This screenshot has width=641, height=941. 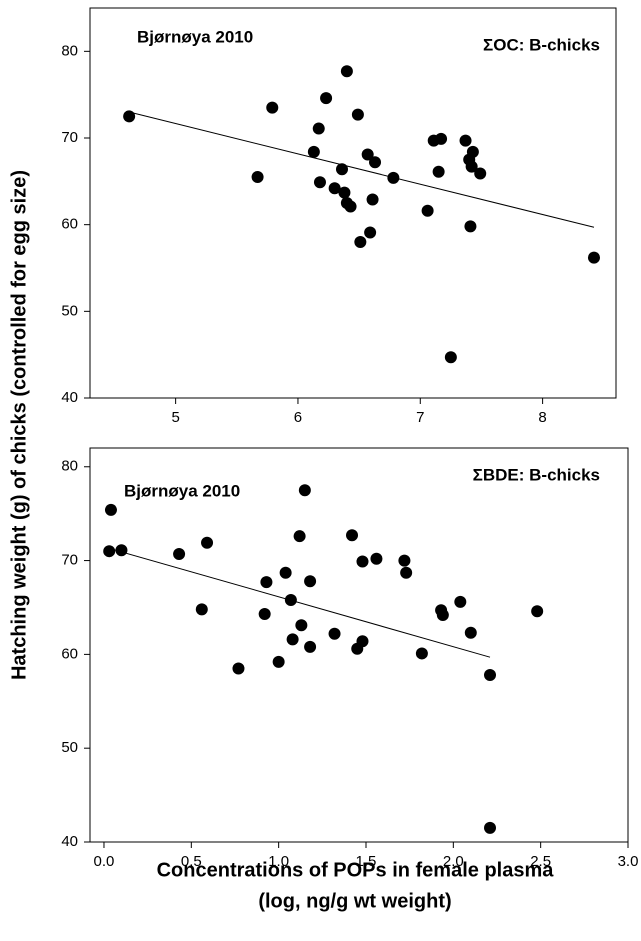 What do you see at coordinates (354, 901) in the screenshot?
I see `x-axis-label: (log, ng/g wt weight)` at bounding box center [354, 901].